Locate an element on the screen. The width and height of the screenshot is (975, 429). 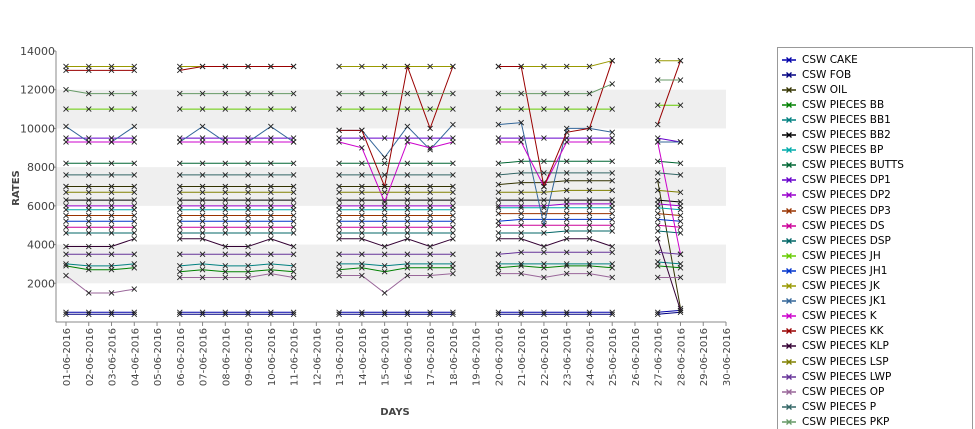
legend-item: CSW PIECES PKP is located at coordinates (835, 421).